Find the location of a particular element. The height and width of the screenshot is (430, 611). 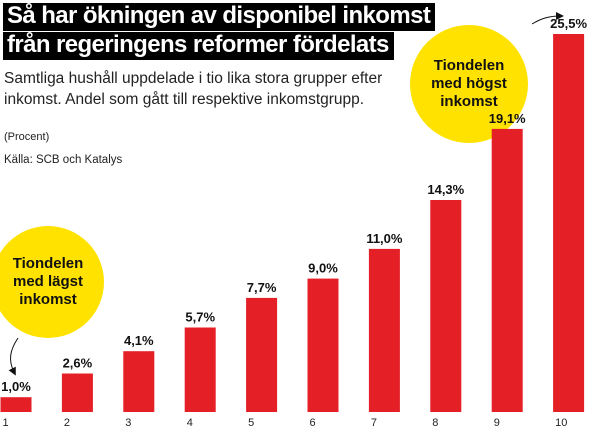

value-label-9: 19,1% is located at coordinates (507, 118).